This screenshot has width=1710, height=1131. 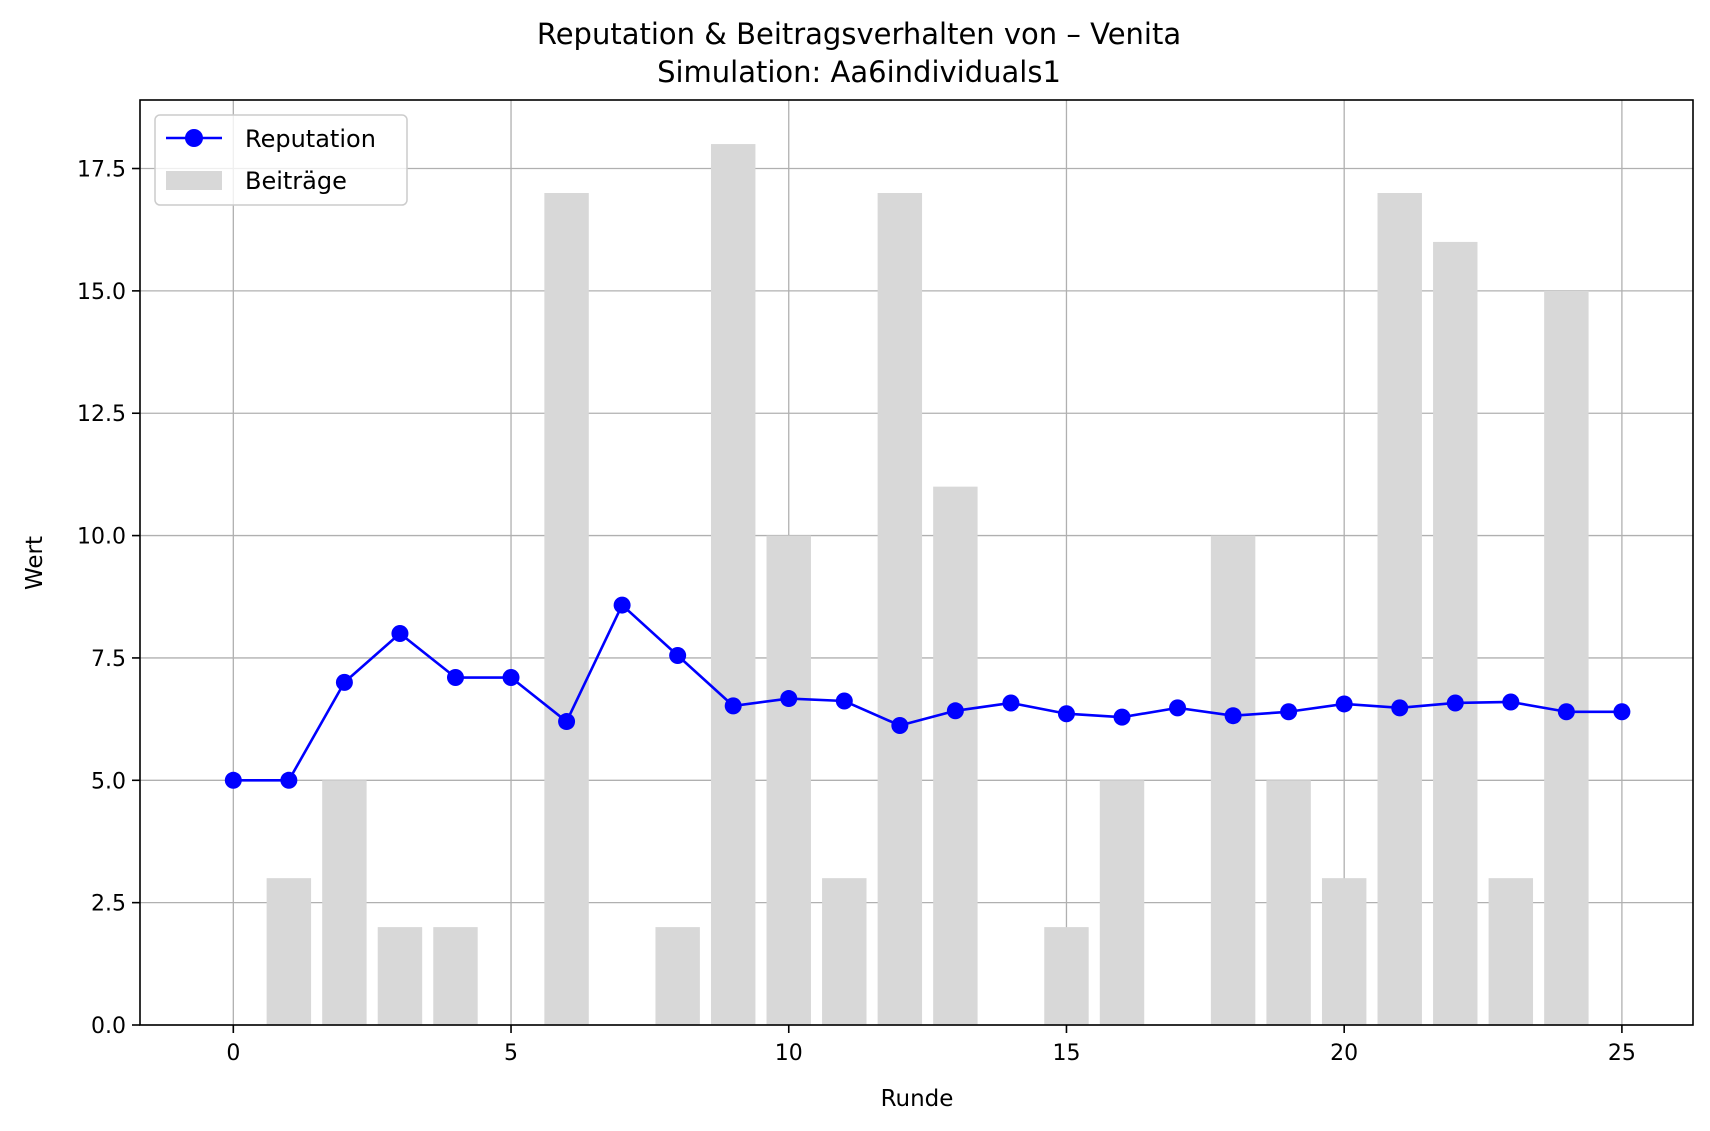 I want to click on x-axis-ticks: 0 5 10 15 20 25, so click(x=931, y=1045).